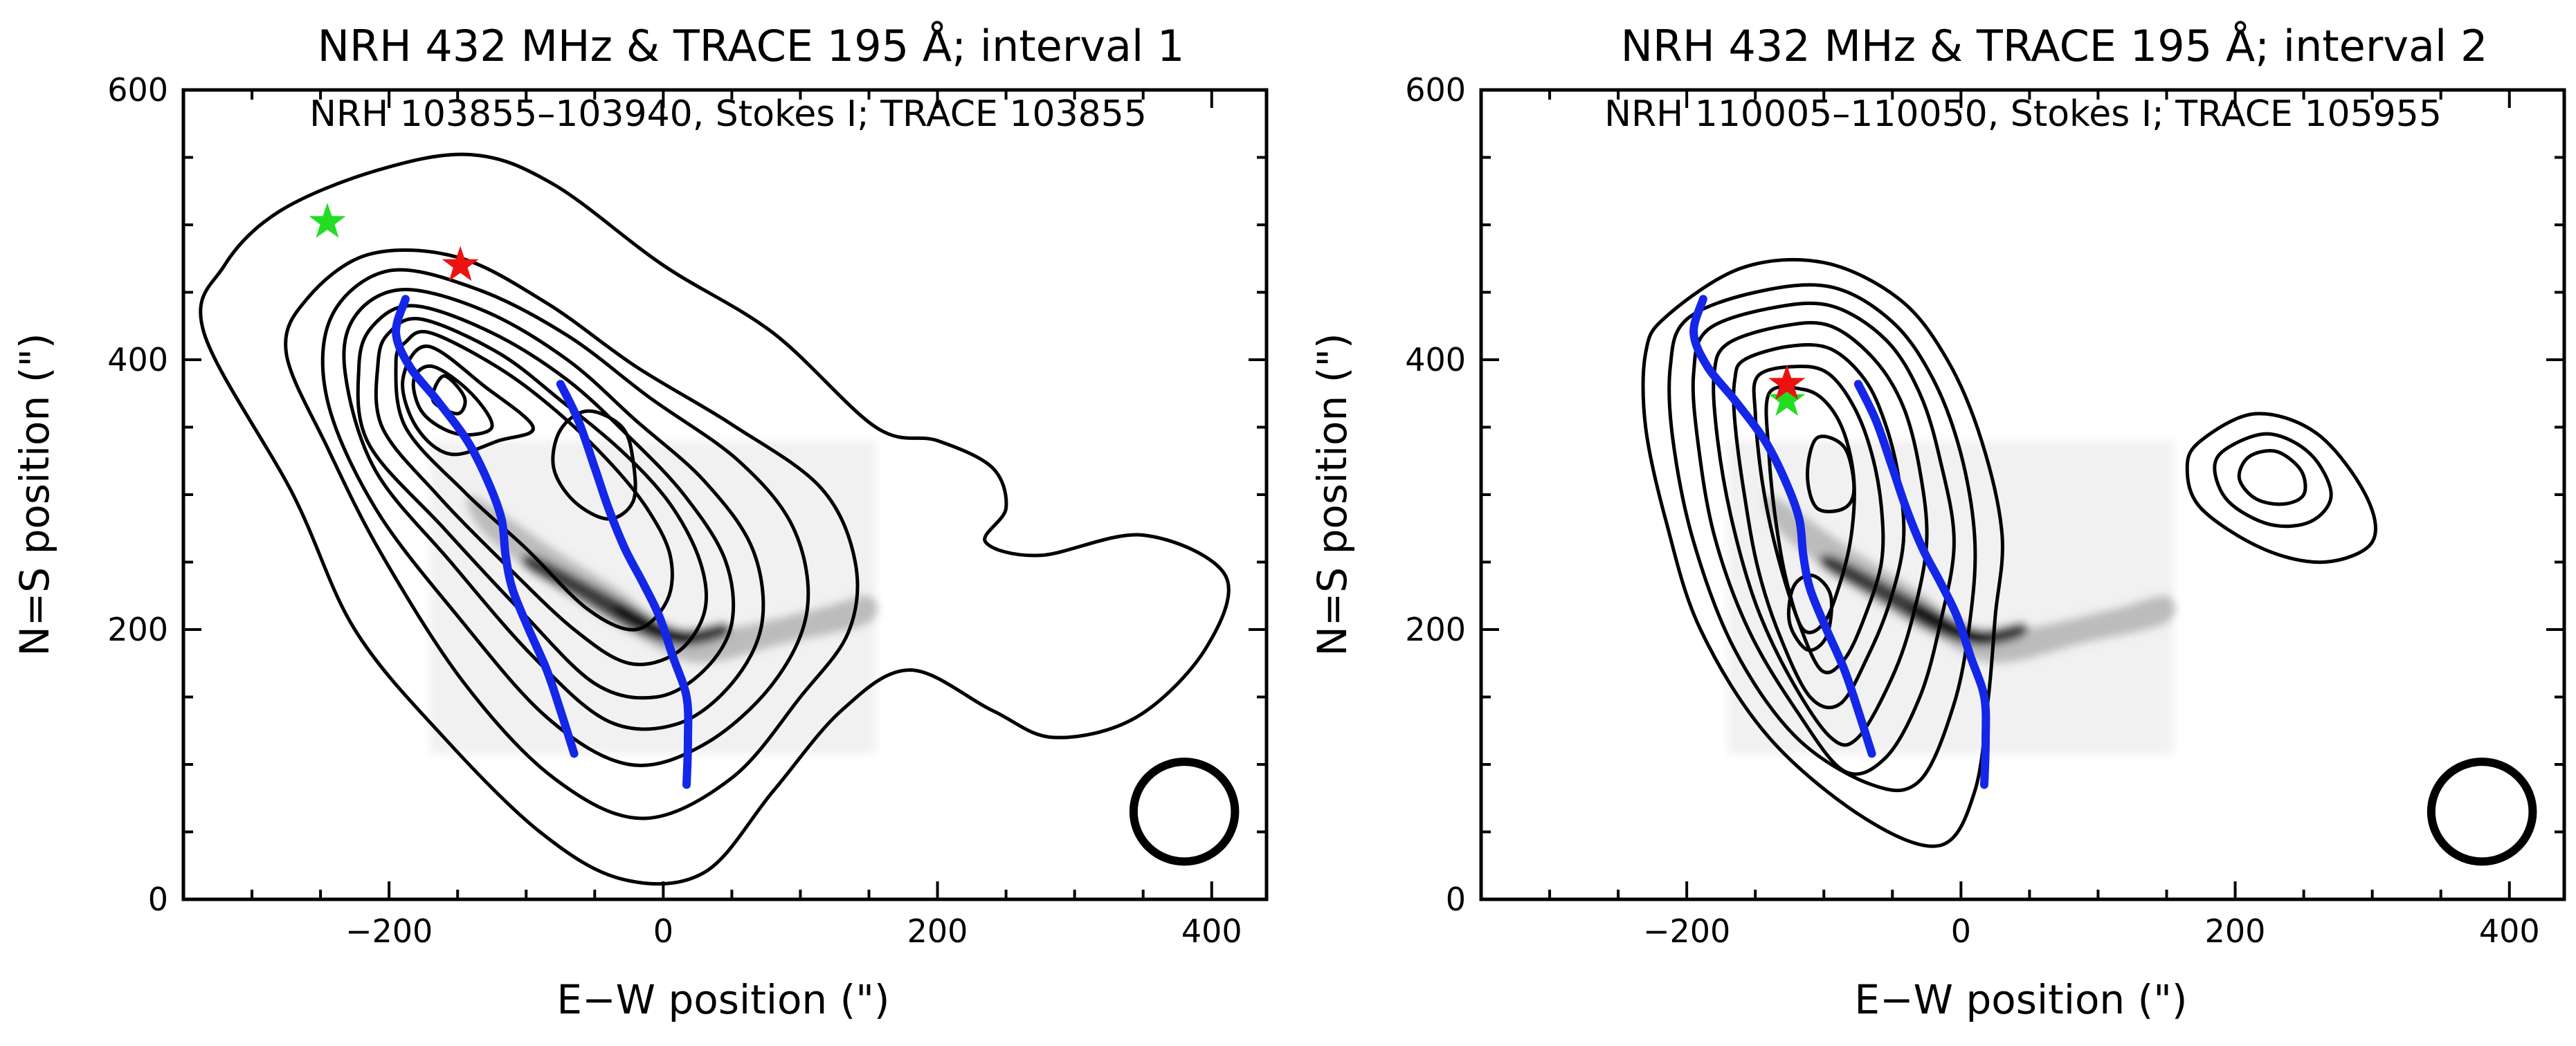  Describe the element at coordinates (751, 46) in the screenshot. I see `chart-title: NRH 432 MHz & TRACE 195 Å; interval 1` at that location.